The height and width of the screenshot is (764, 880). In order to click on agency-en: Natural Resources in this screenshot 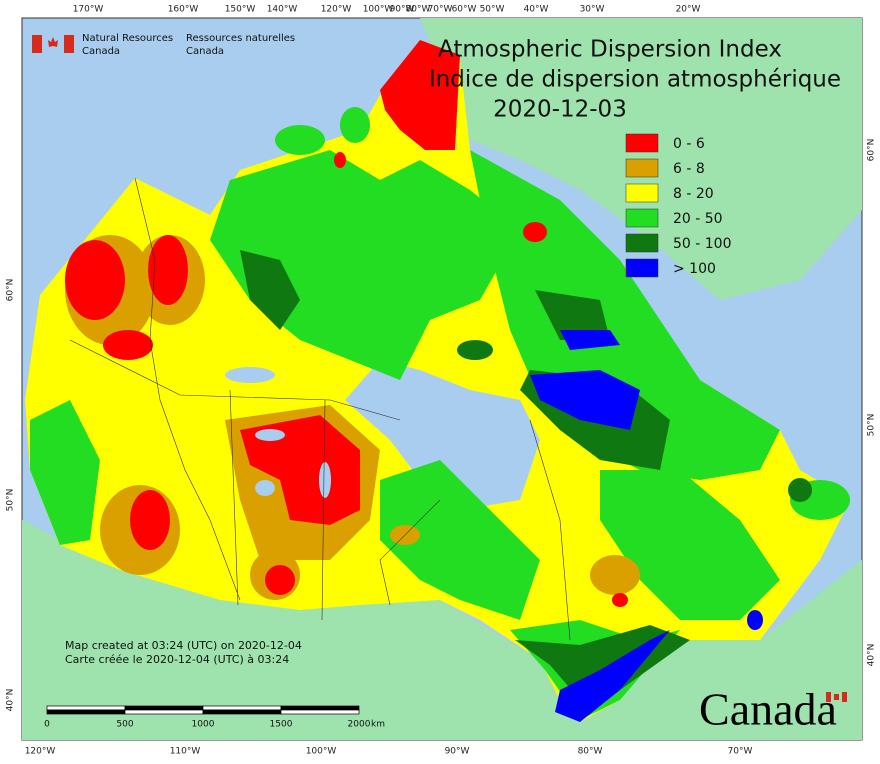, I will do `click(127, 38)`.